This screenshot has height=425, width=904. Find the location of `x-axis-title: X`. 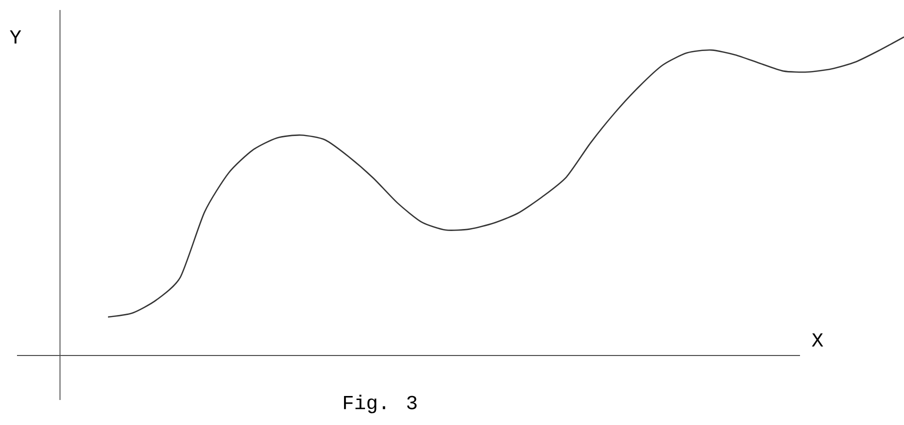

x-axis-title: X is located at coordinates (818, 340).